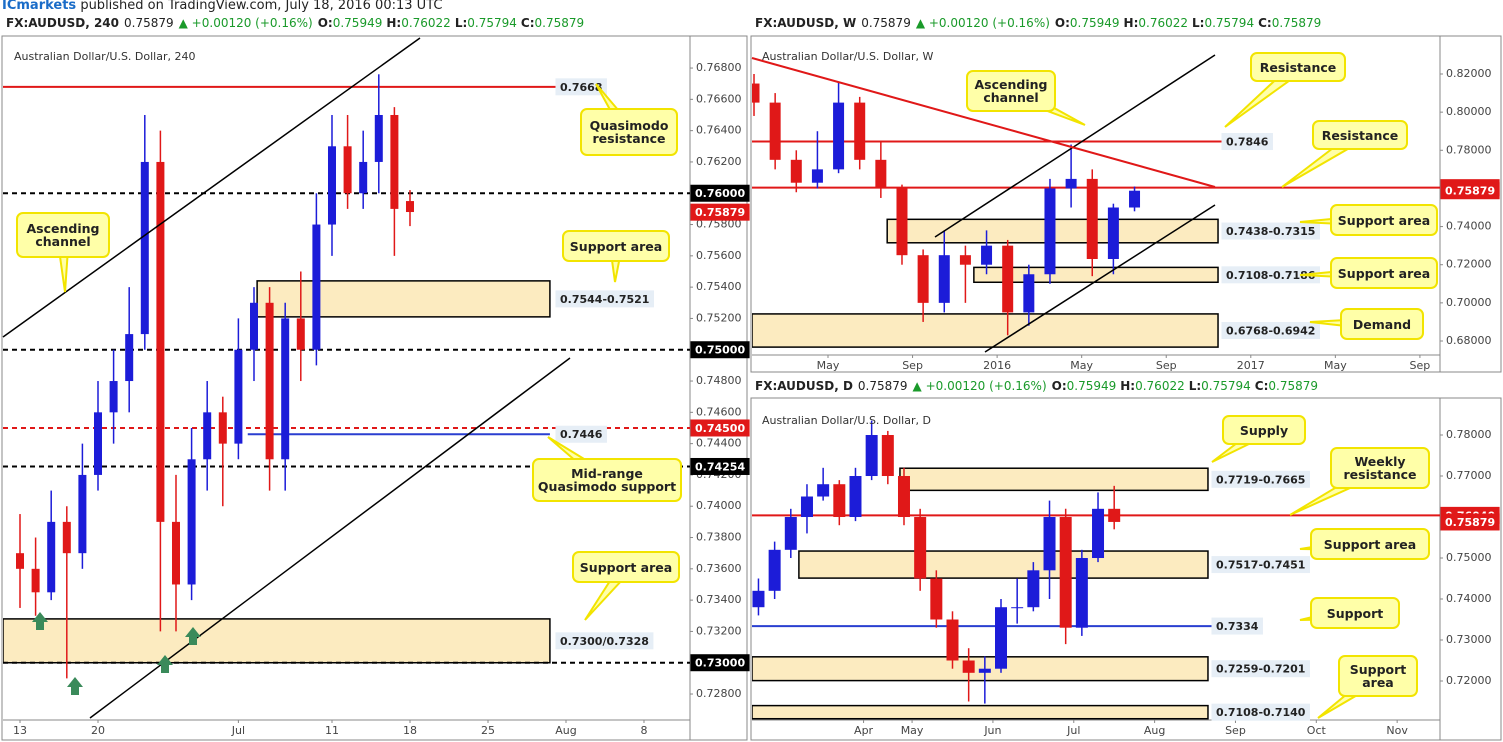 The width and height of the screenshot is (1503, 742). Describe the element at coordinates (1469, 557) in the screenshot. I see `y-tick-label: 0.75000` at that location.